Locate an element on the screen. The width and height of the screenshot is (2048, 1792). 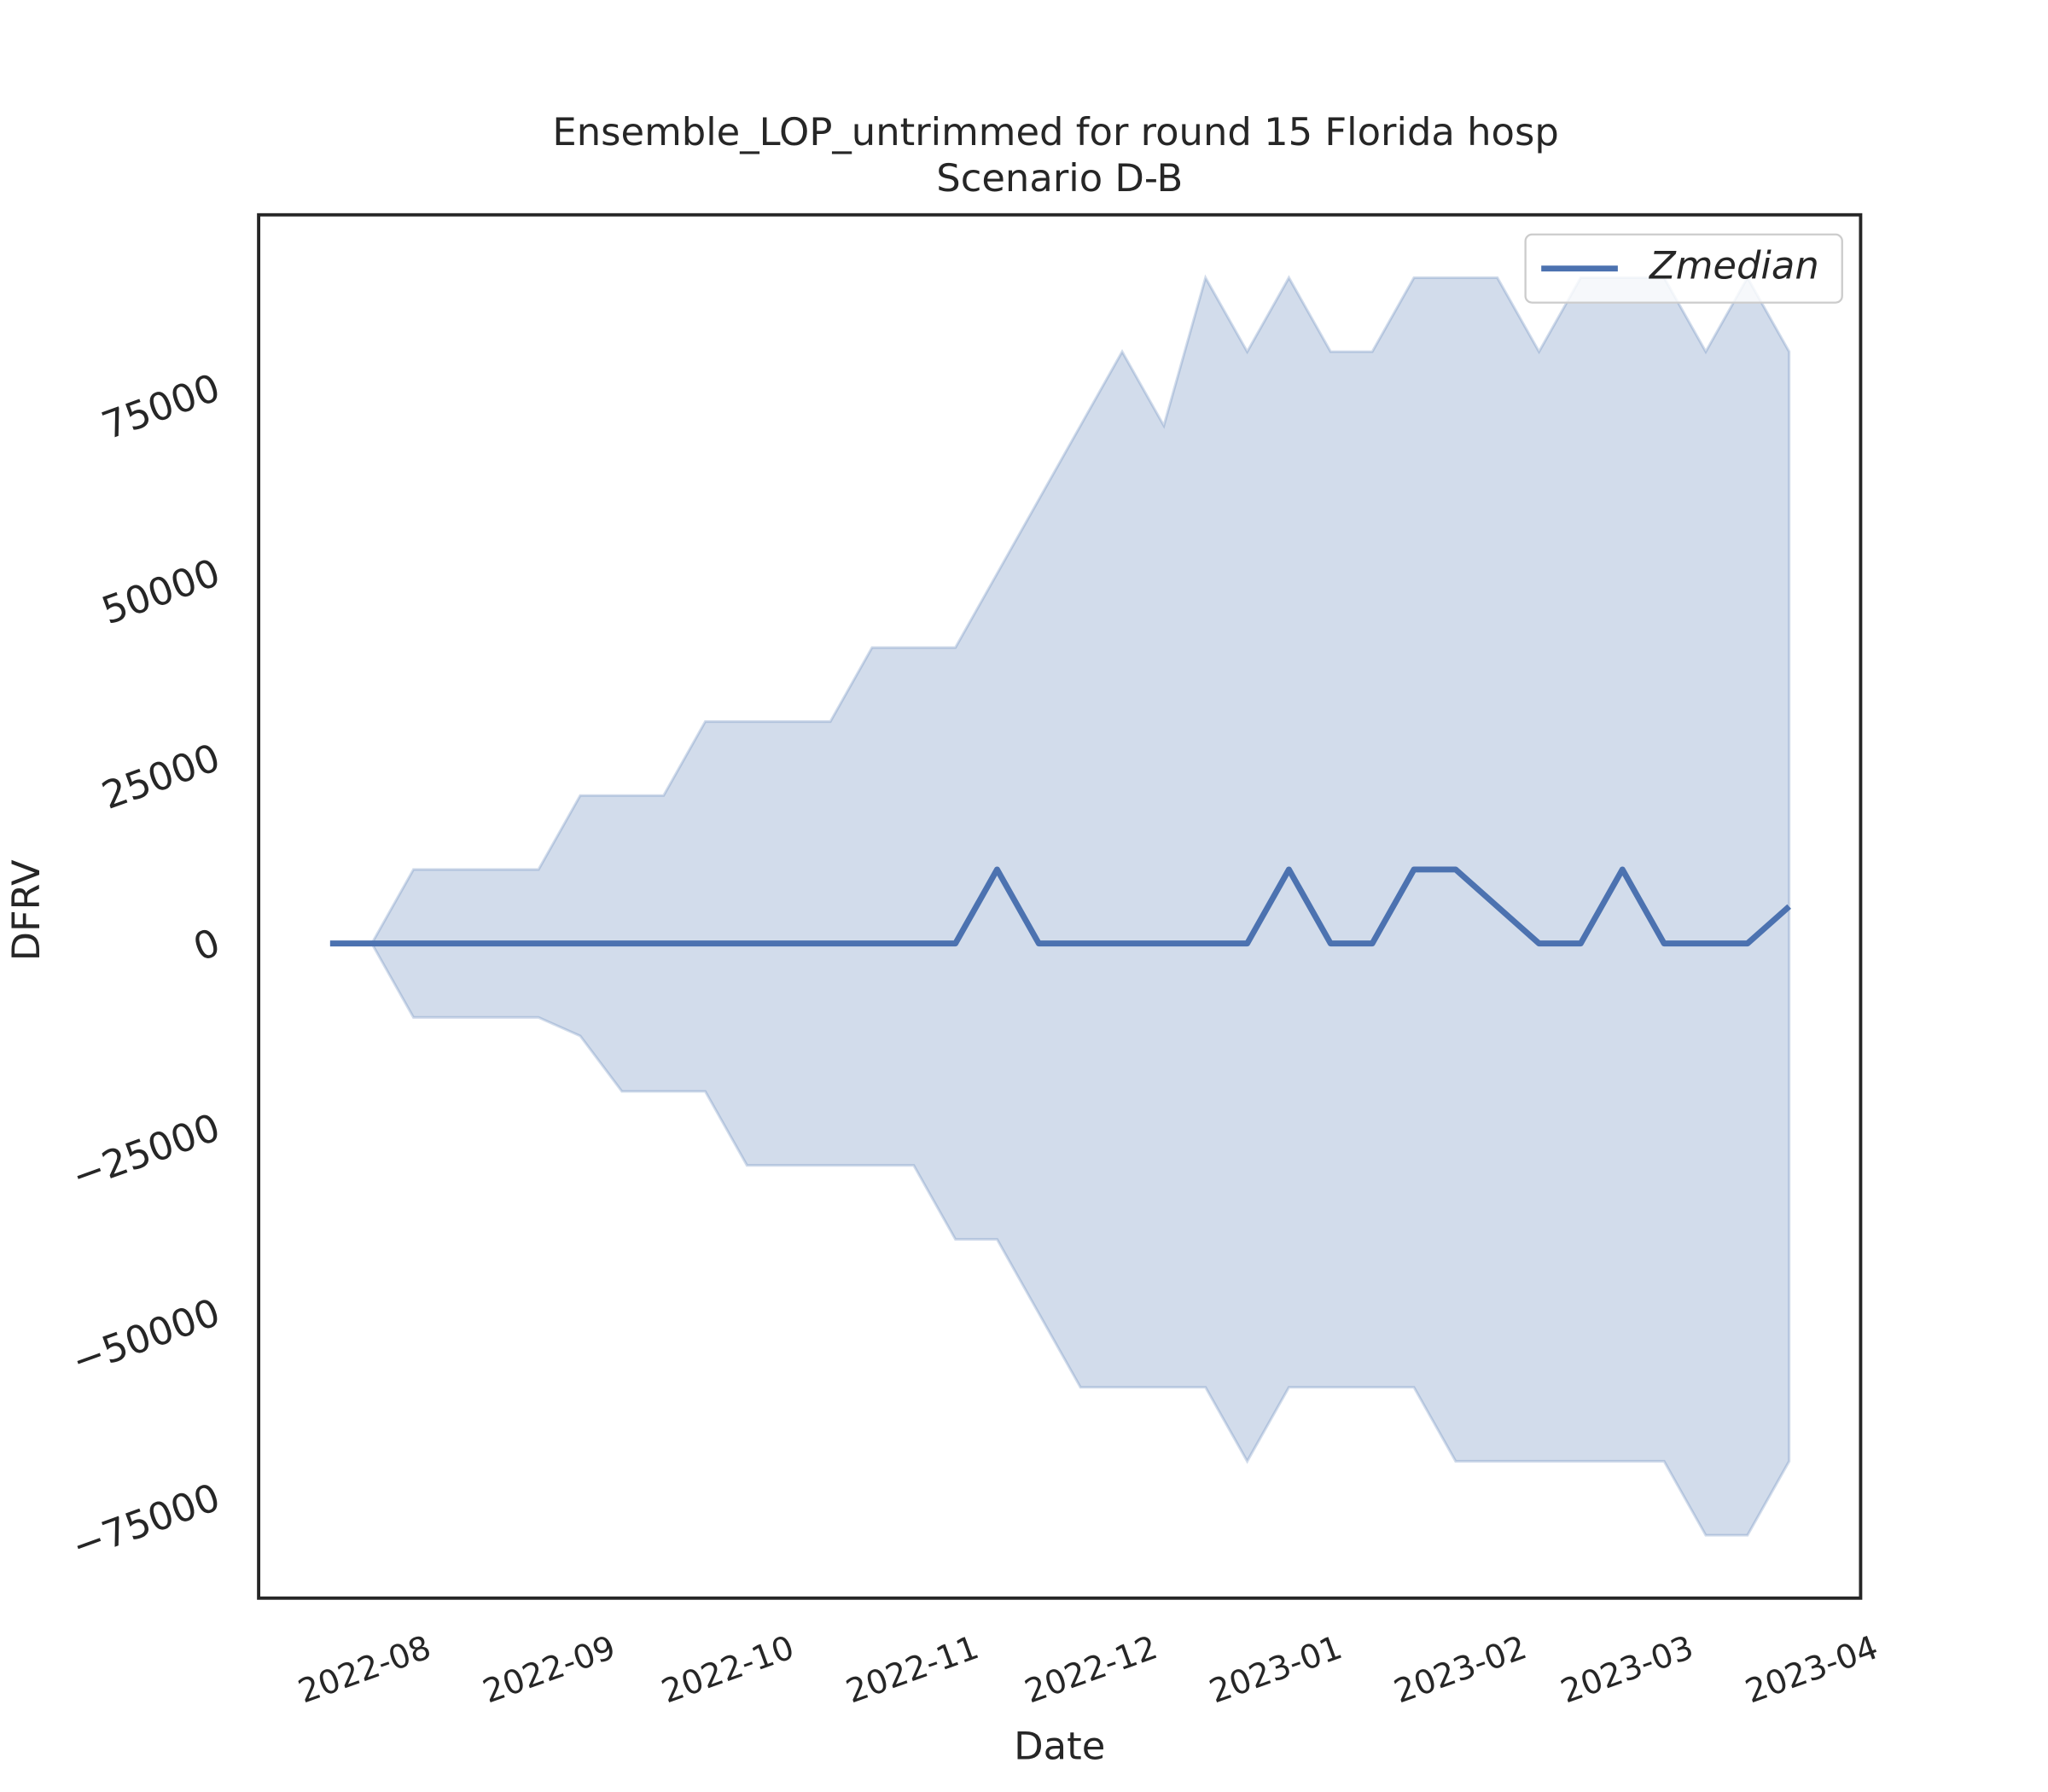
legend: Zmedian is located at coordinates (1683, 268).